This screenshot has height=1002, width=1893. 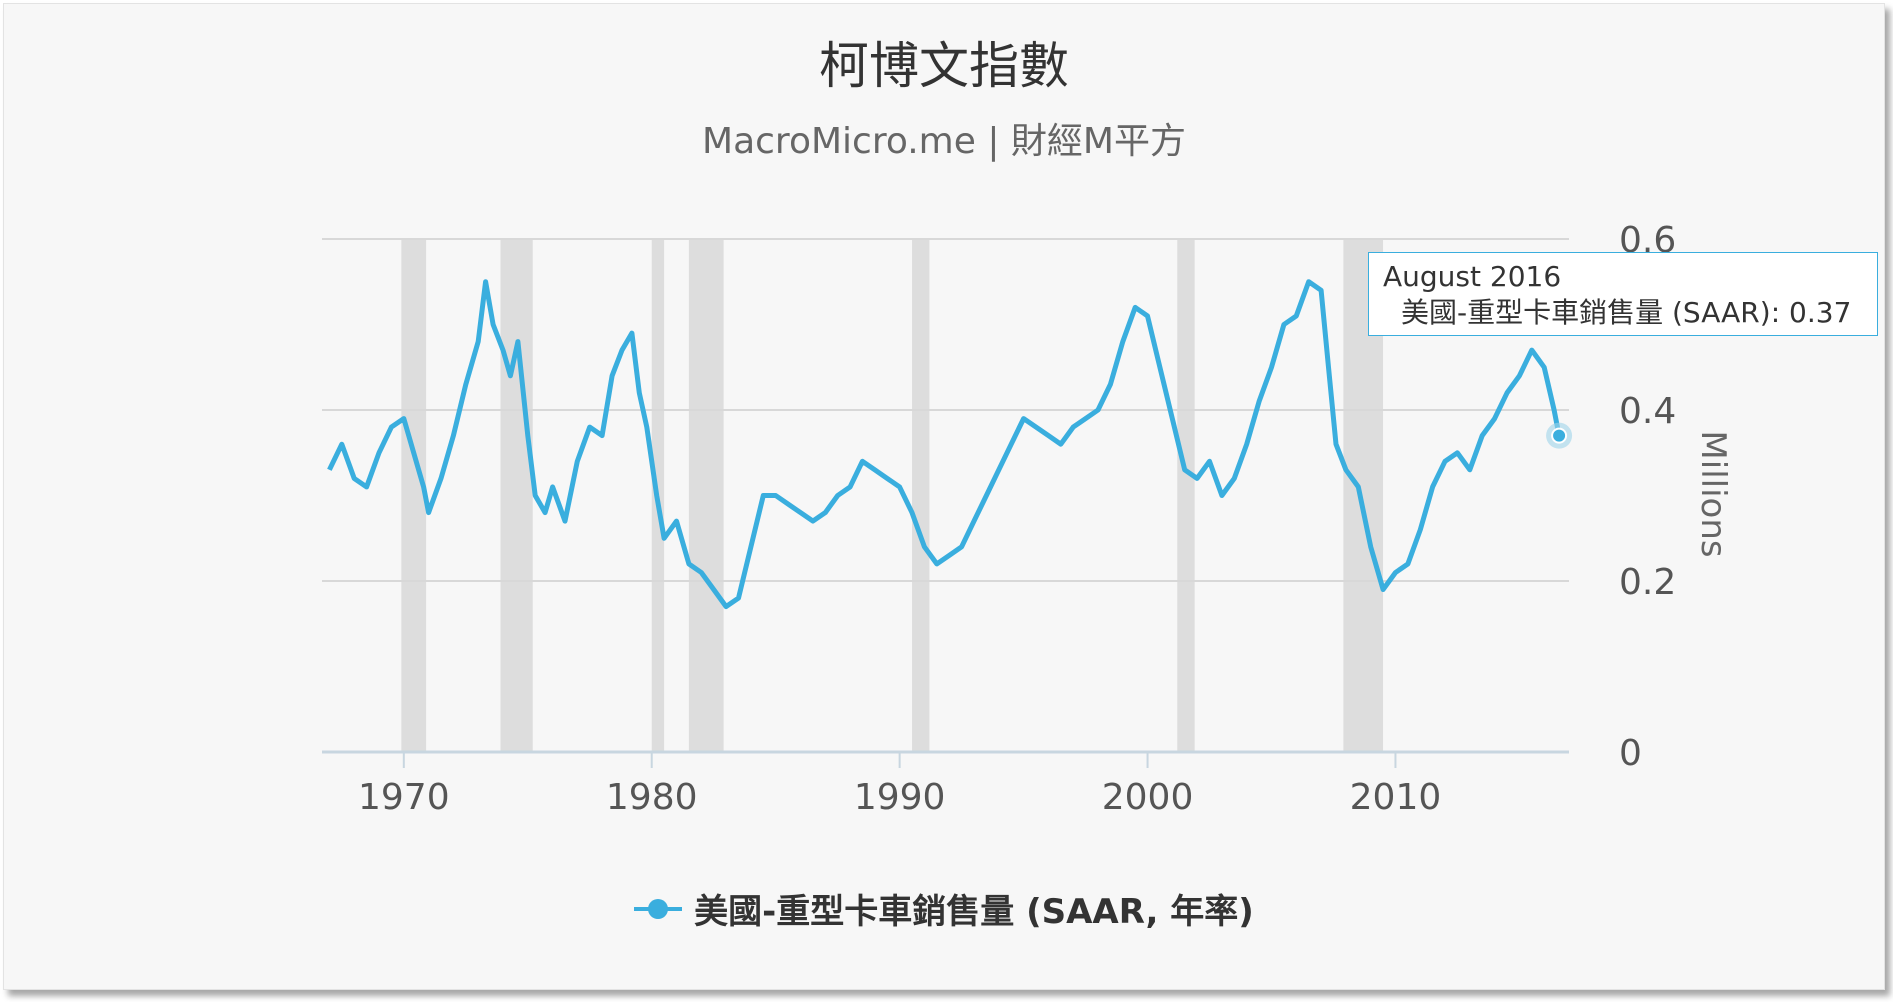 I want to click on highlight-marker, so click(x=1559, y=435).